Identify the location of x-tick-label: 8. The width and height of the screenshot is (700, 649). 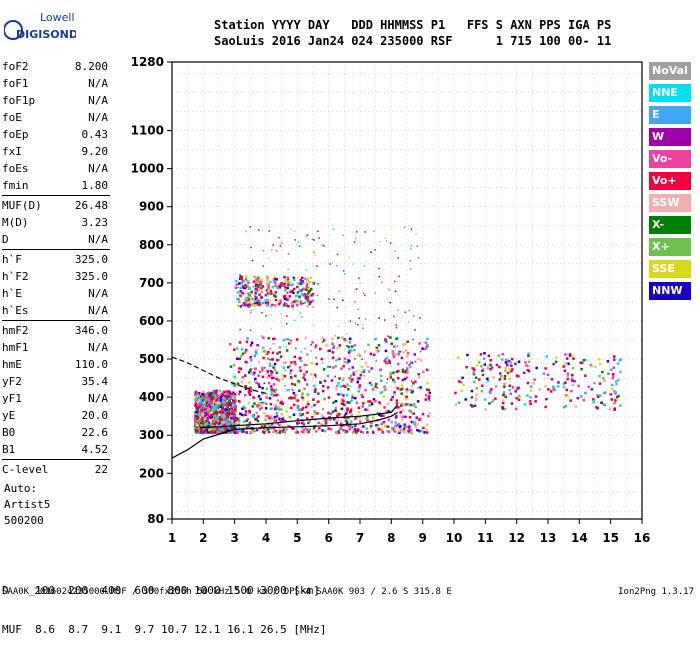
(391, 538).